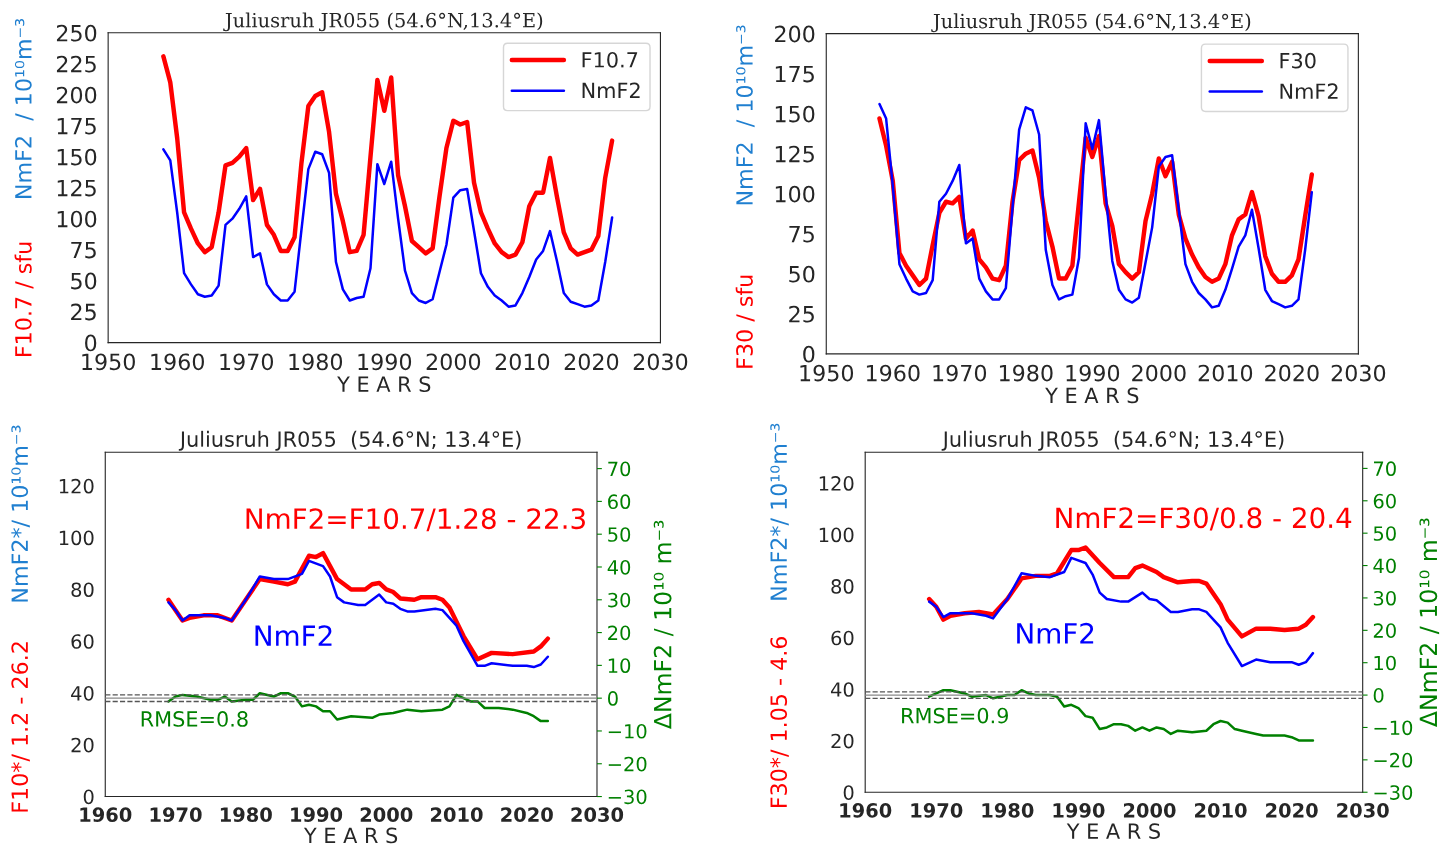 The width and height of the screenshot is (1442, 863). Describe the element at coordinates (955, 715) in the screenshot. I see `series-label: RMSE=0.9` at that location.